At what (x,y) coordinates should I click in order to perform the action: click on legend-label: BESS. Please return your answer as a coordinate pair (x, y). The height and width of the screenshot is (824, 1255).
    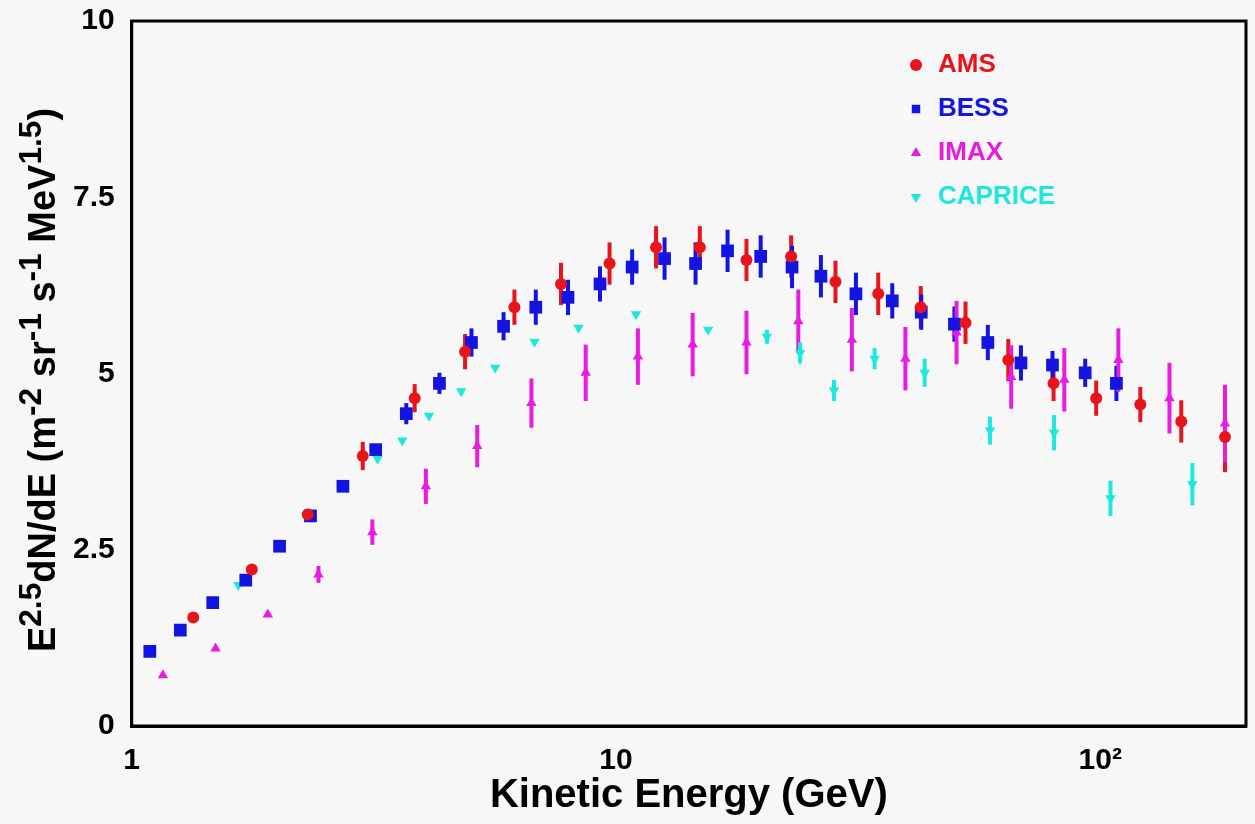
    Looking at the image, I should click on (973, 107).